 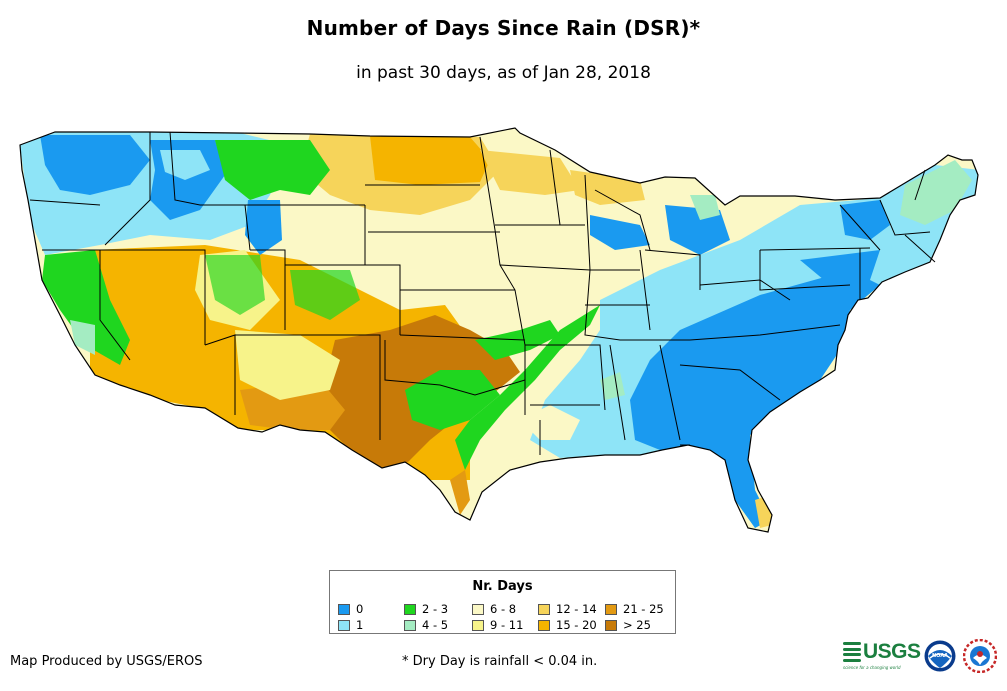 What do you see at coordinates (872, 667) in the screenshot?
I see `usgs-tagline: science for a changing world` at bounding box center [872, 667].